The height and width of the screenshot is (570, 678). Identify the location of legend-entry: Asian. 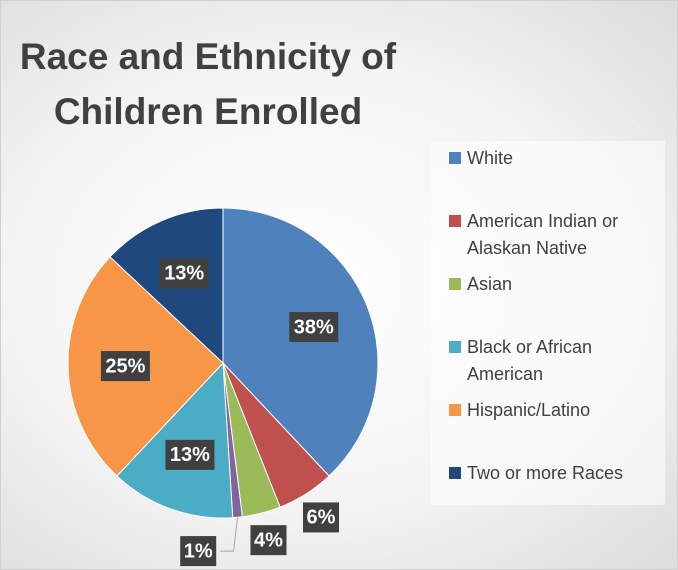
(554, 284).